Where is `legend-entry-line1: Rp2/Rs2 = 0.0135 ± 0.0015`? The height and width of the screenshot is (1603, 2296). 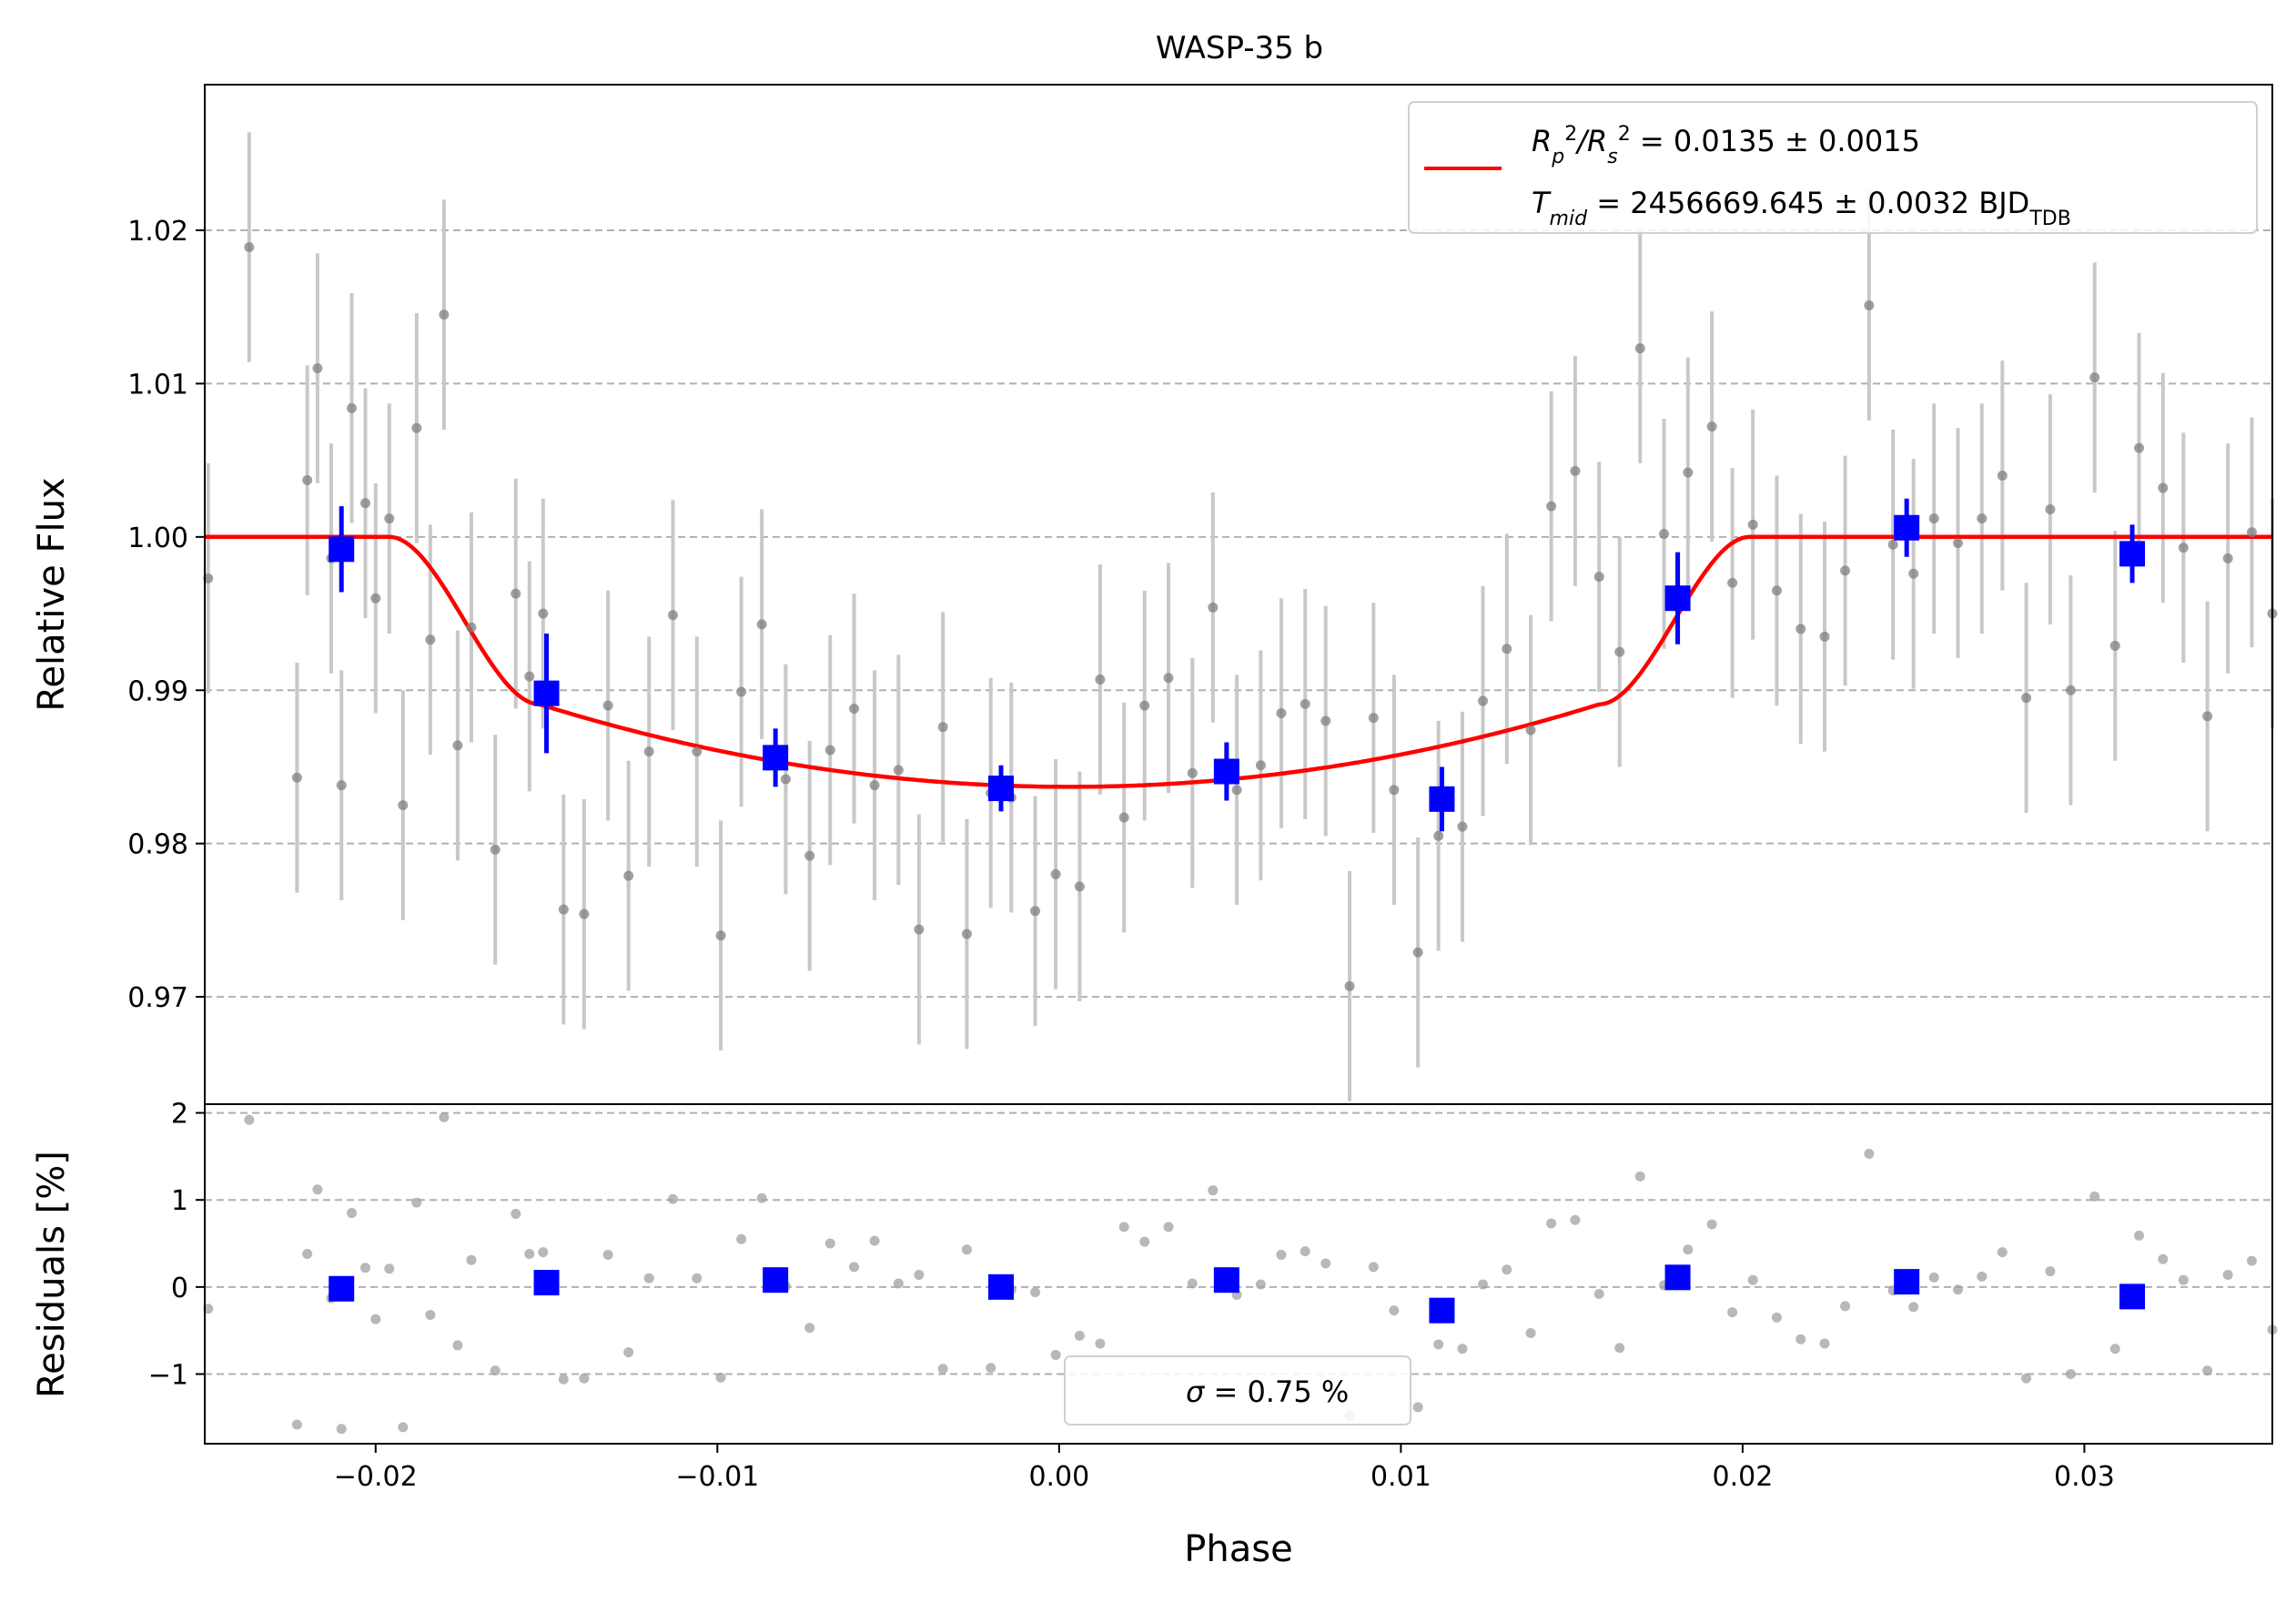
legend-entry-line1: Rp2/Rs2 = 0.0135 ± 0.0015 is located at coordinates (1726, 145).